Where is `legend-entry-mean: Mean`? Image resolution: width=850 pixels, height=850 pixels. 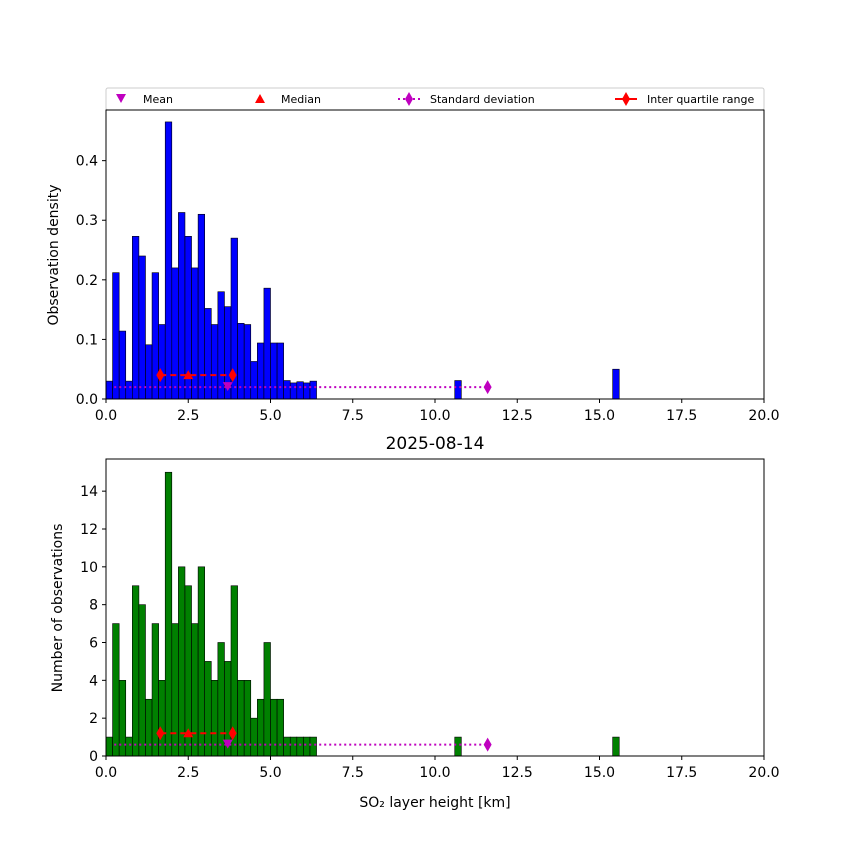 legend-entry-mean: Mean is located at coordinates (144, 99).